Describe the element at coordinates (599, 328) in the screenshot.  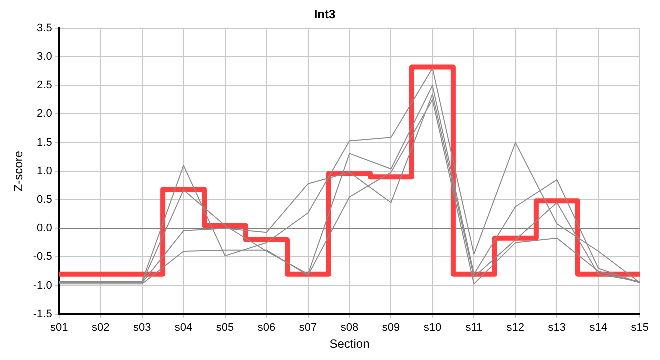
I see `x-tick-label: s14` at that location.